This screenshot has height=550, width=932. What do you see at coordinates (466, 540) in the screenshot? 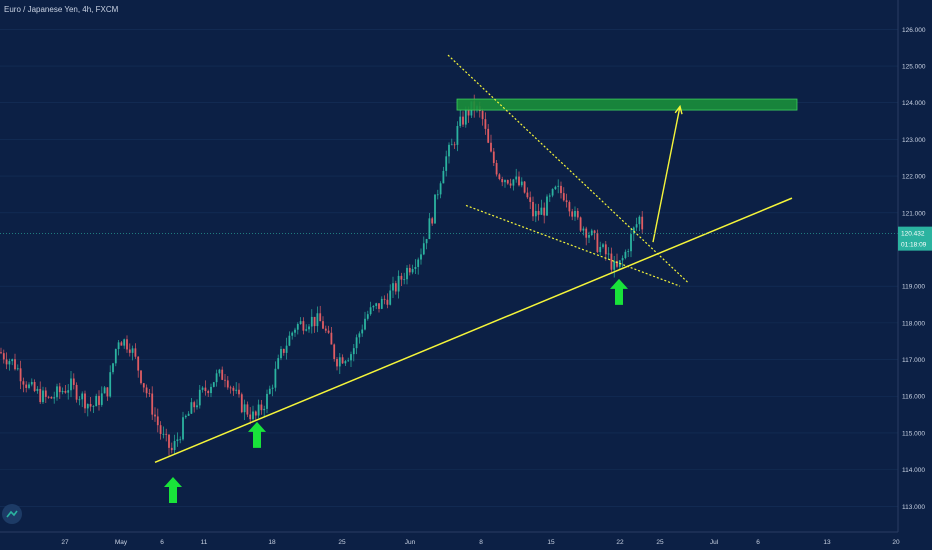
I see `time-axis: 27 May 6 11 18 25 Jun 8 15 22 25 Jul 6 13 20` at bounding box center [466, 540].